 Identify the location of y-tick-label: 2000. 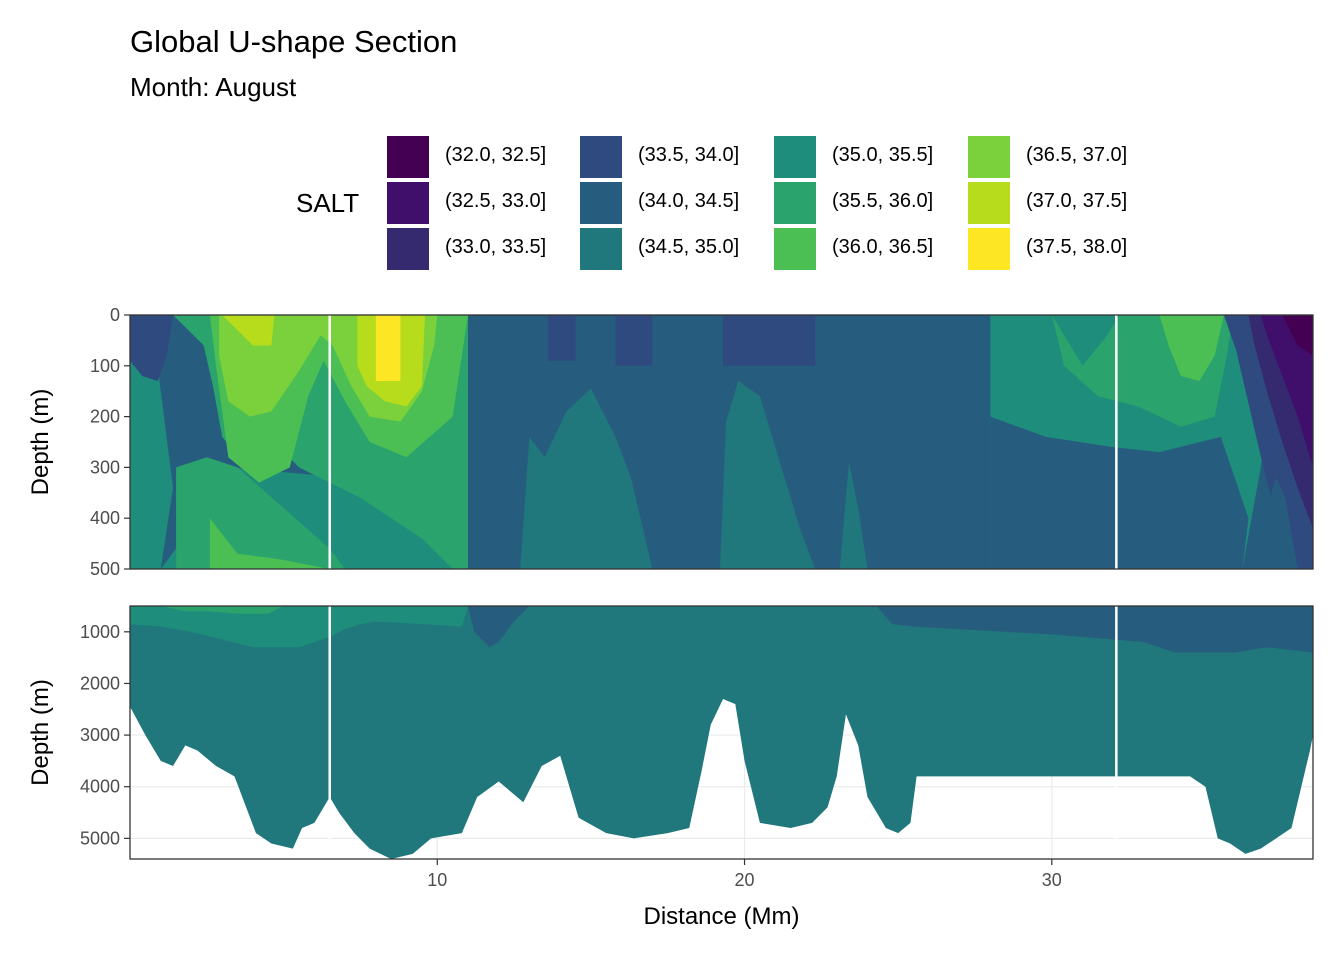
(100, 683).